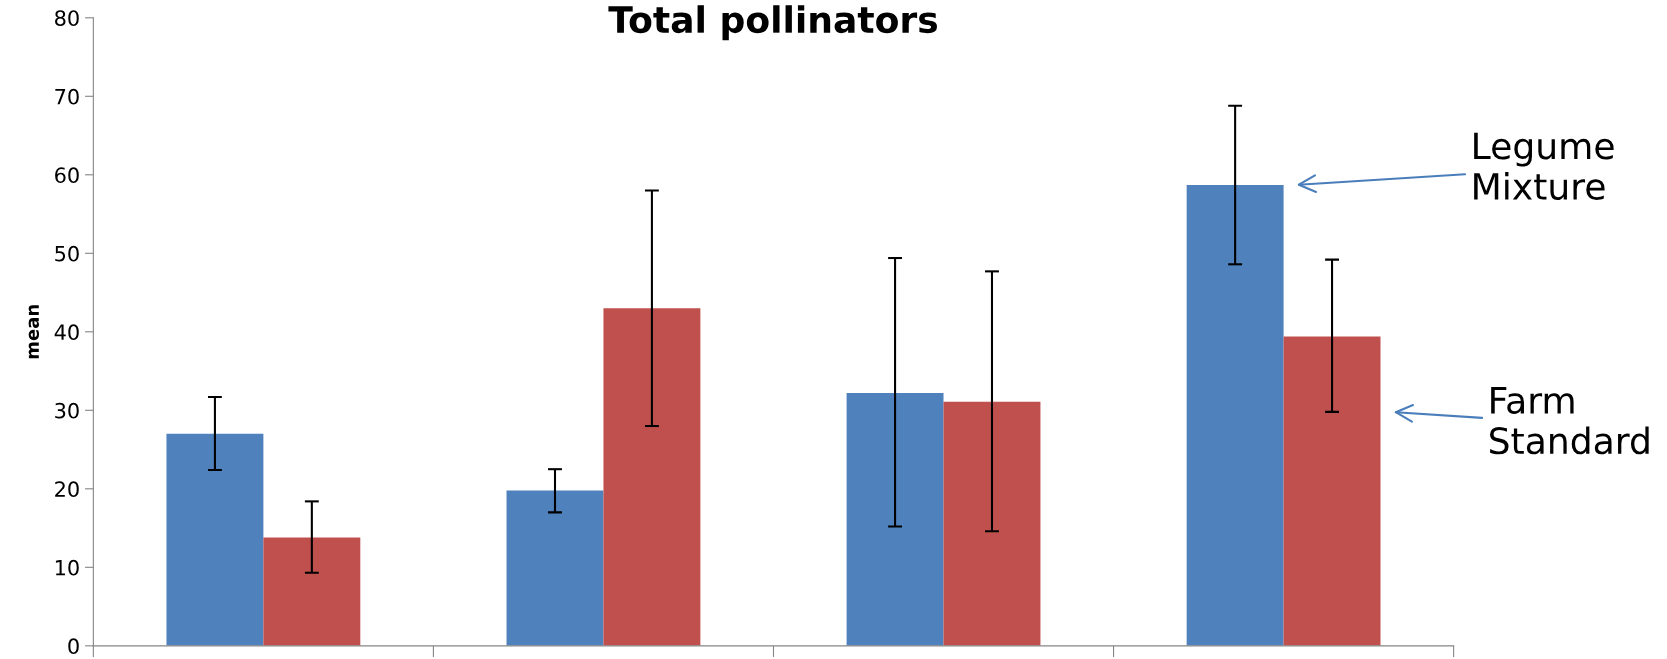 This screenshot has width=1667, height=659. I want to click on y-tick-label: 80, so click(67, 18).